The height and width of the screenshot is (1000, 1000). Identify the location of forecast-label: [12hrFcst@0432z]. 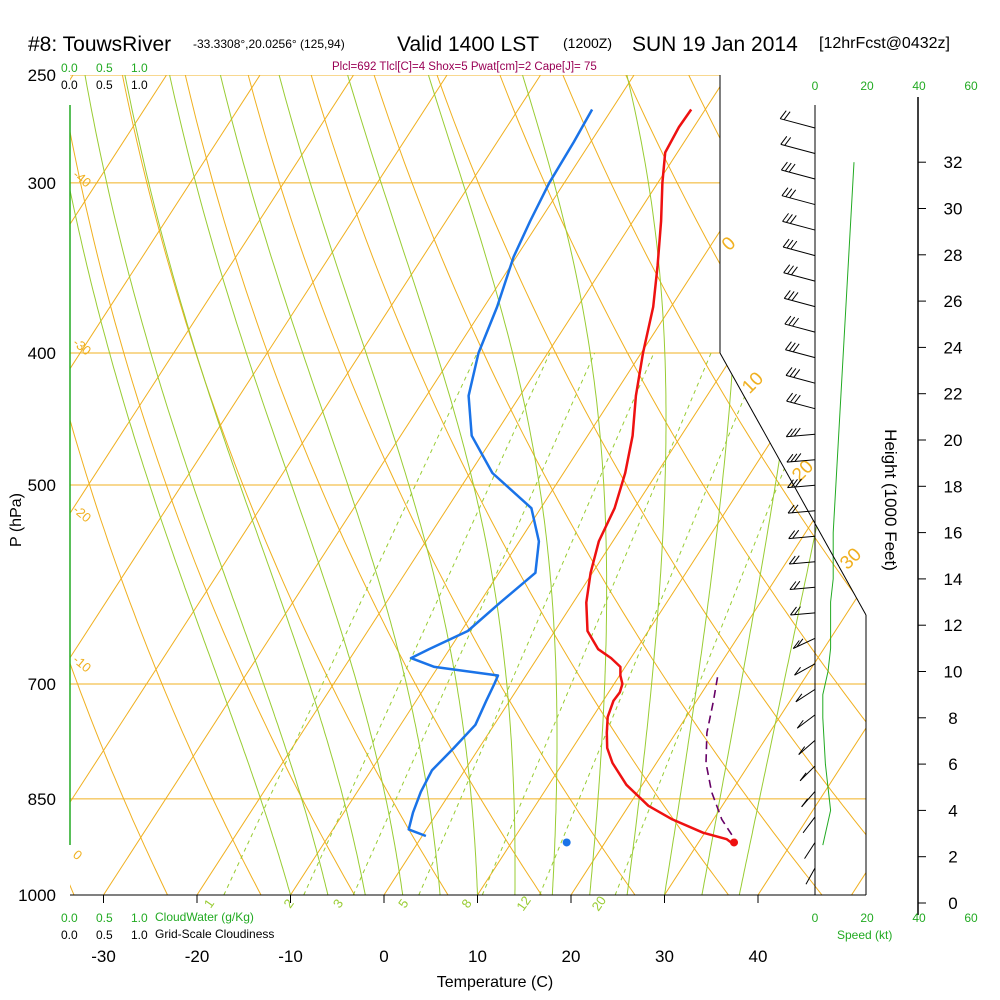
(884, 43).